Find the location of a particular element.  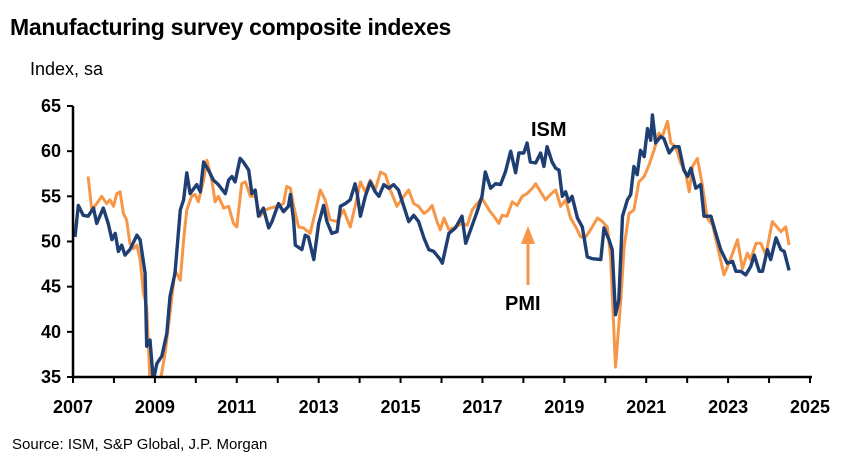

y-tick-label: 65 is located at coordinates (51, 106).